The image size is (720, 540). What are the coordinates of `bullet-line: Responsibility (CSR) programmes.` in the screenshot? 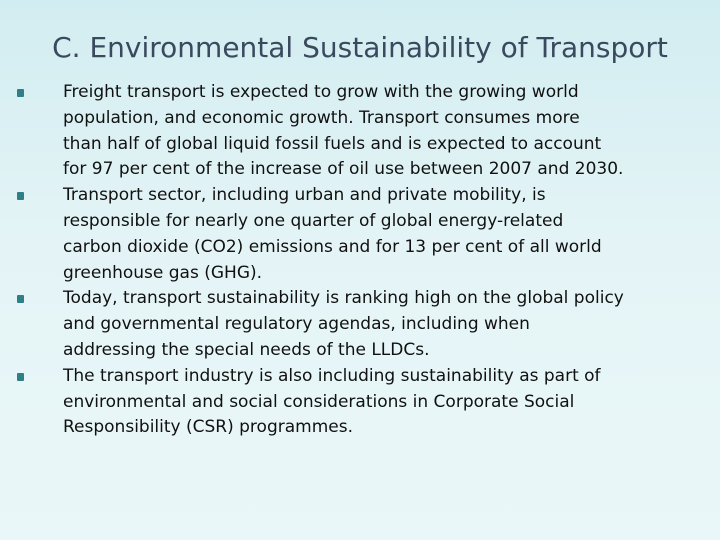 It's located at (208, 427).